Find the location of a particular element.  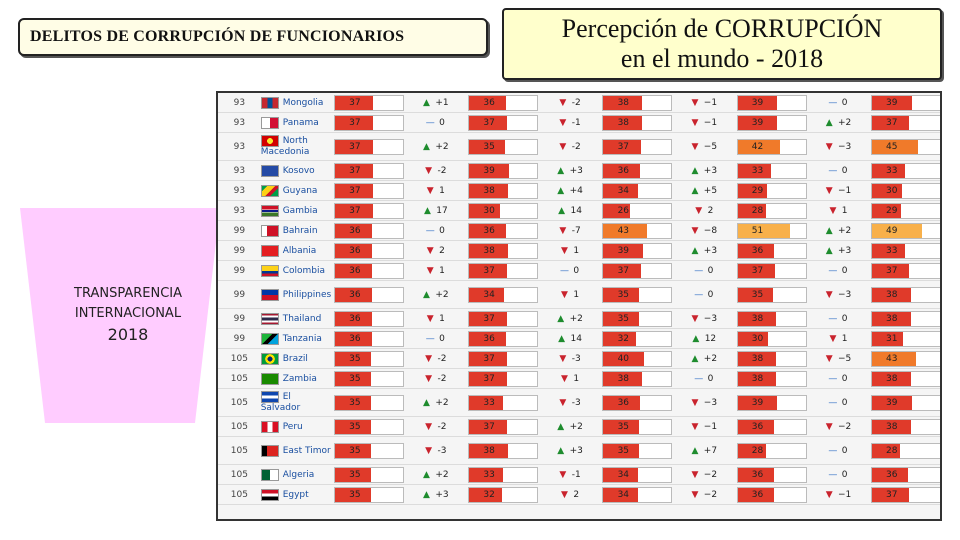

funnel-line2: INTERNACIONAL is located at coordinates (128, 313).